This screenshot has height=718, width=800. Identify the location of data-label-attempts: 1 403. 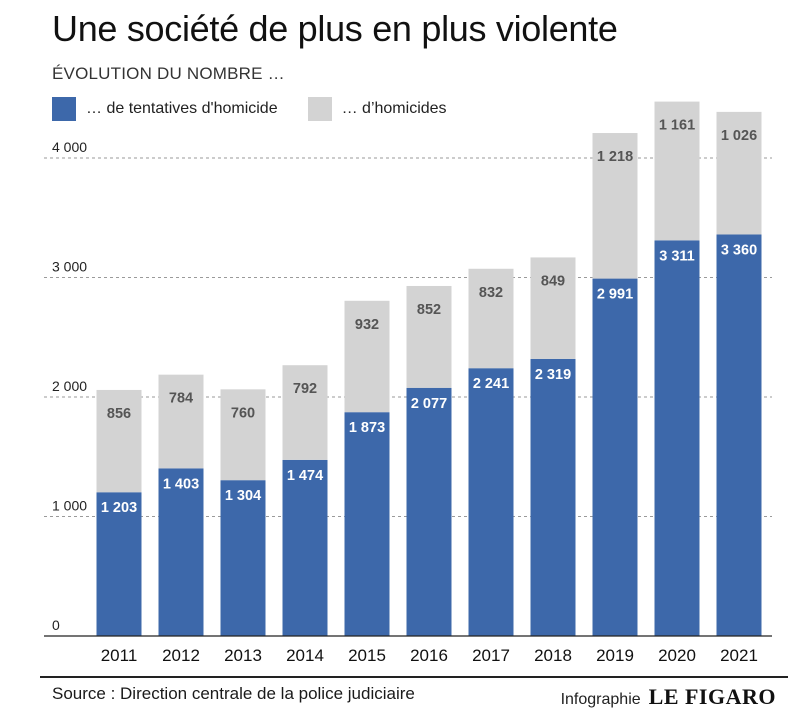
(181, 484).